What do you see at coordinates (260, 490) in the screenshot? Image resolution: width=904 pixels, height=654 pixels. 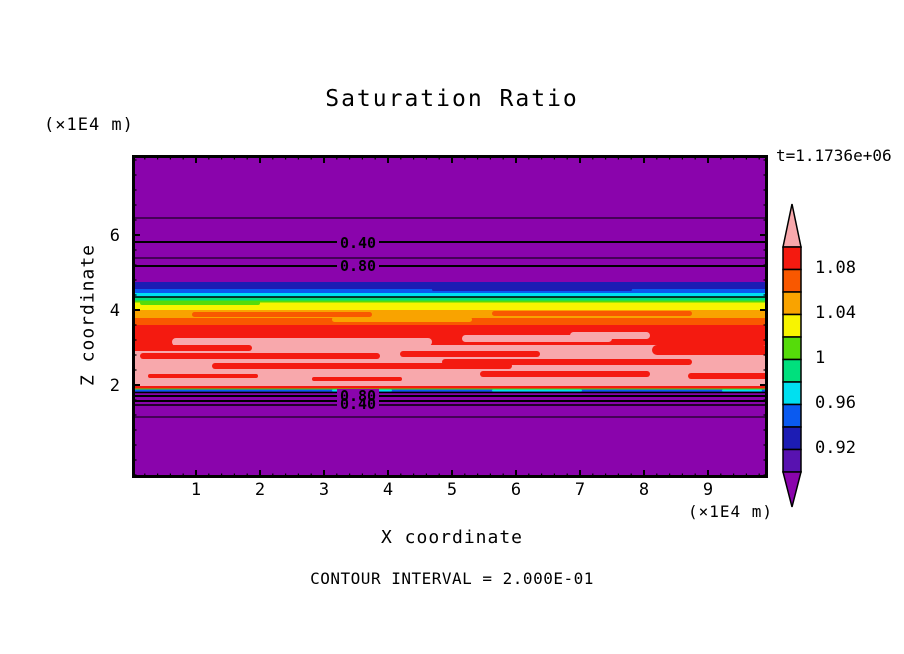 I see `x-tick-label: 2` at bounding box center [260, 490].